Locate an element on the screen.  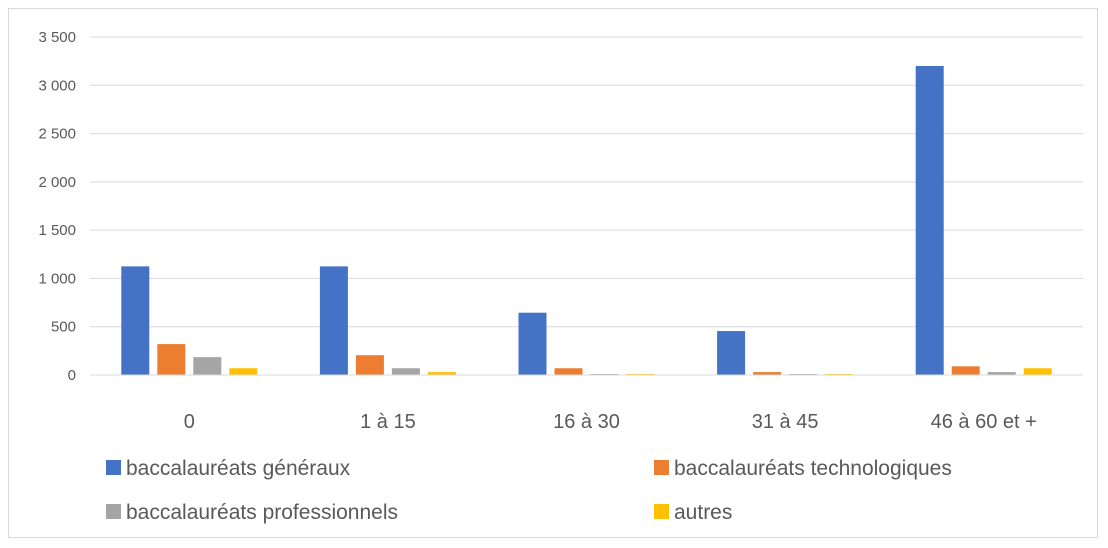
x-category-label: 1 à 15 is located at coordinates (388, 422).